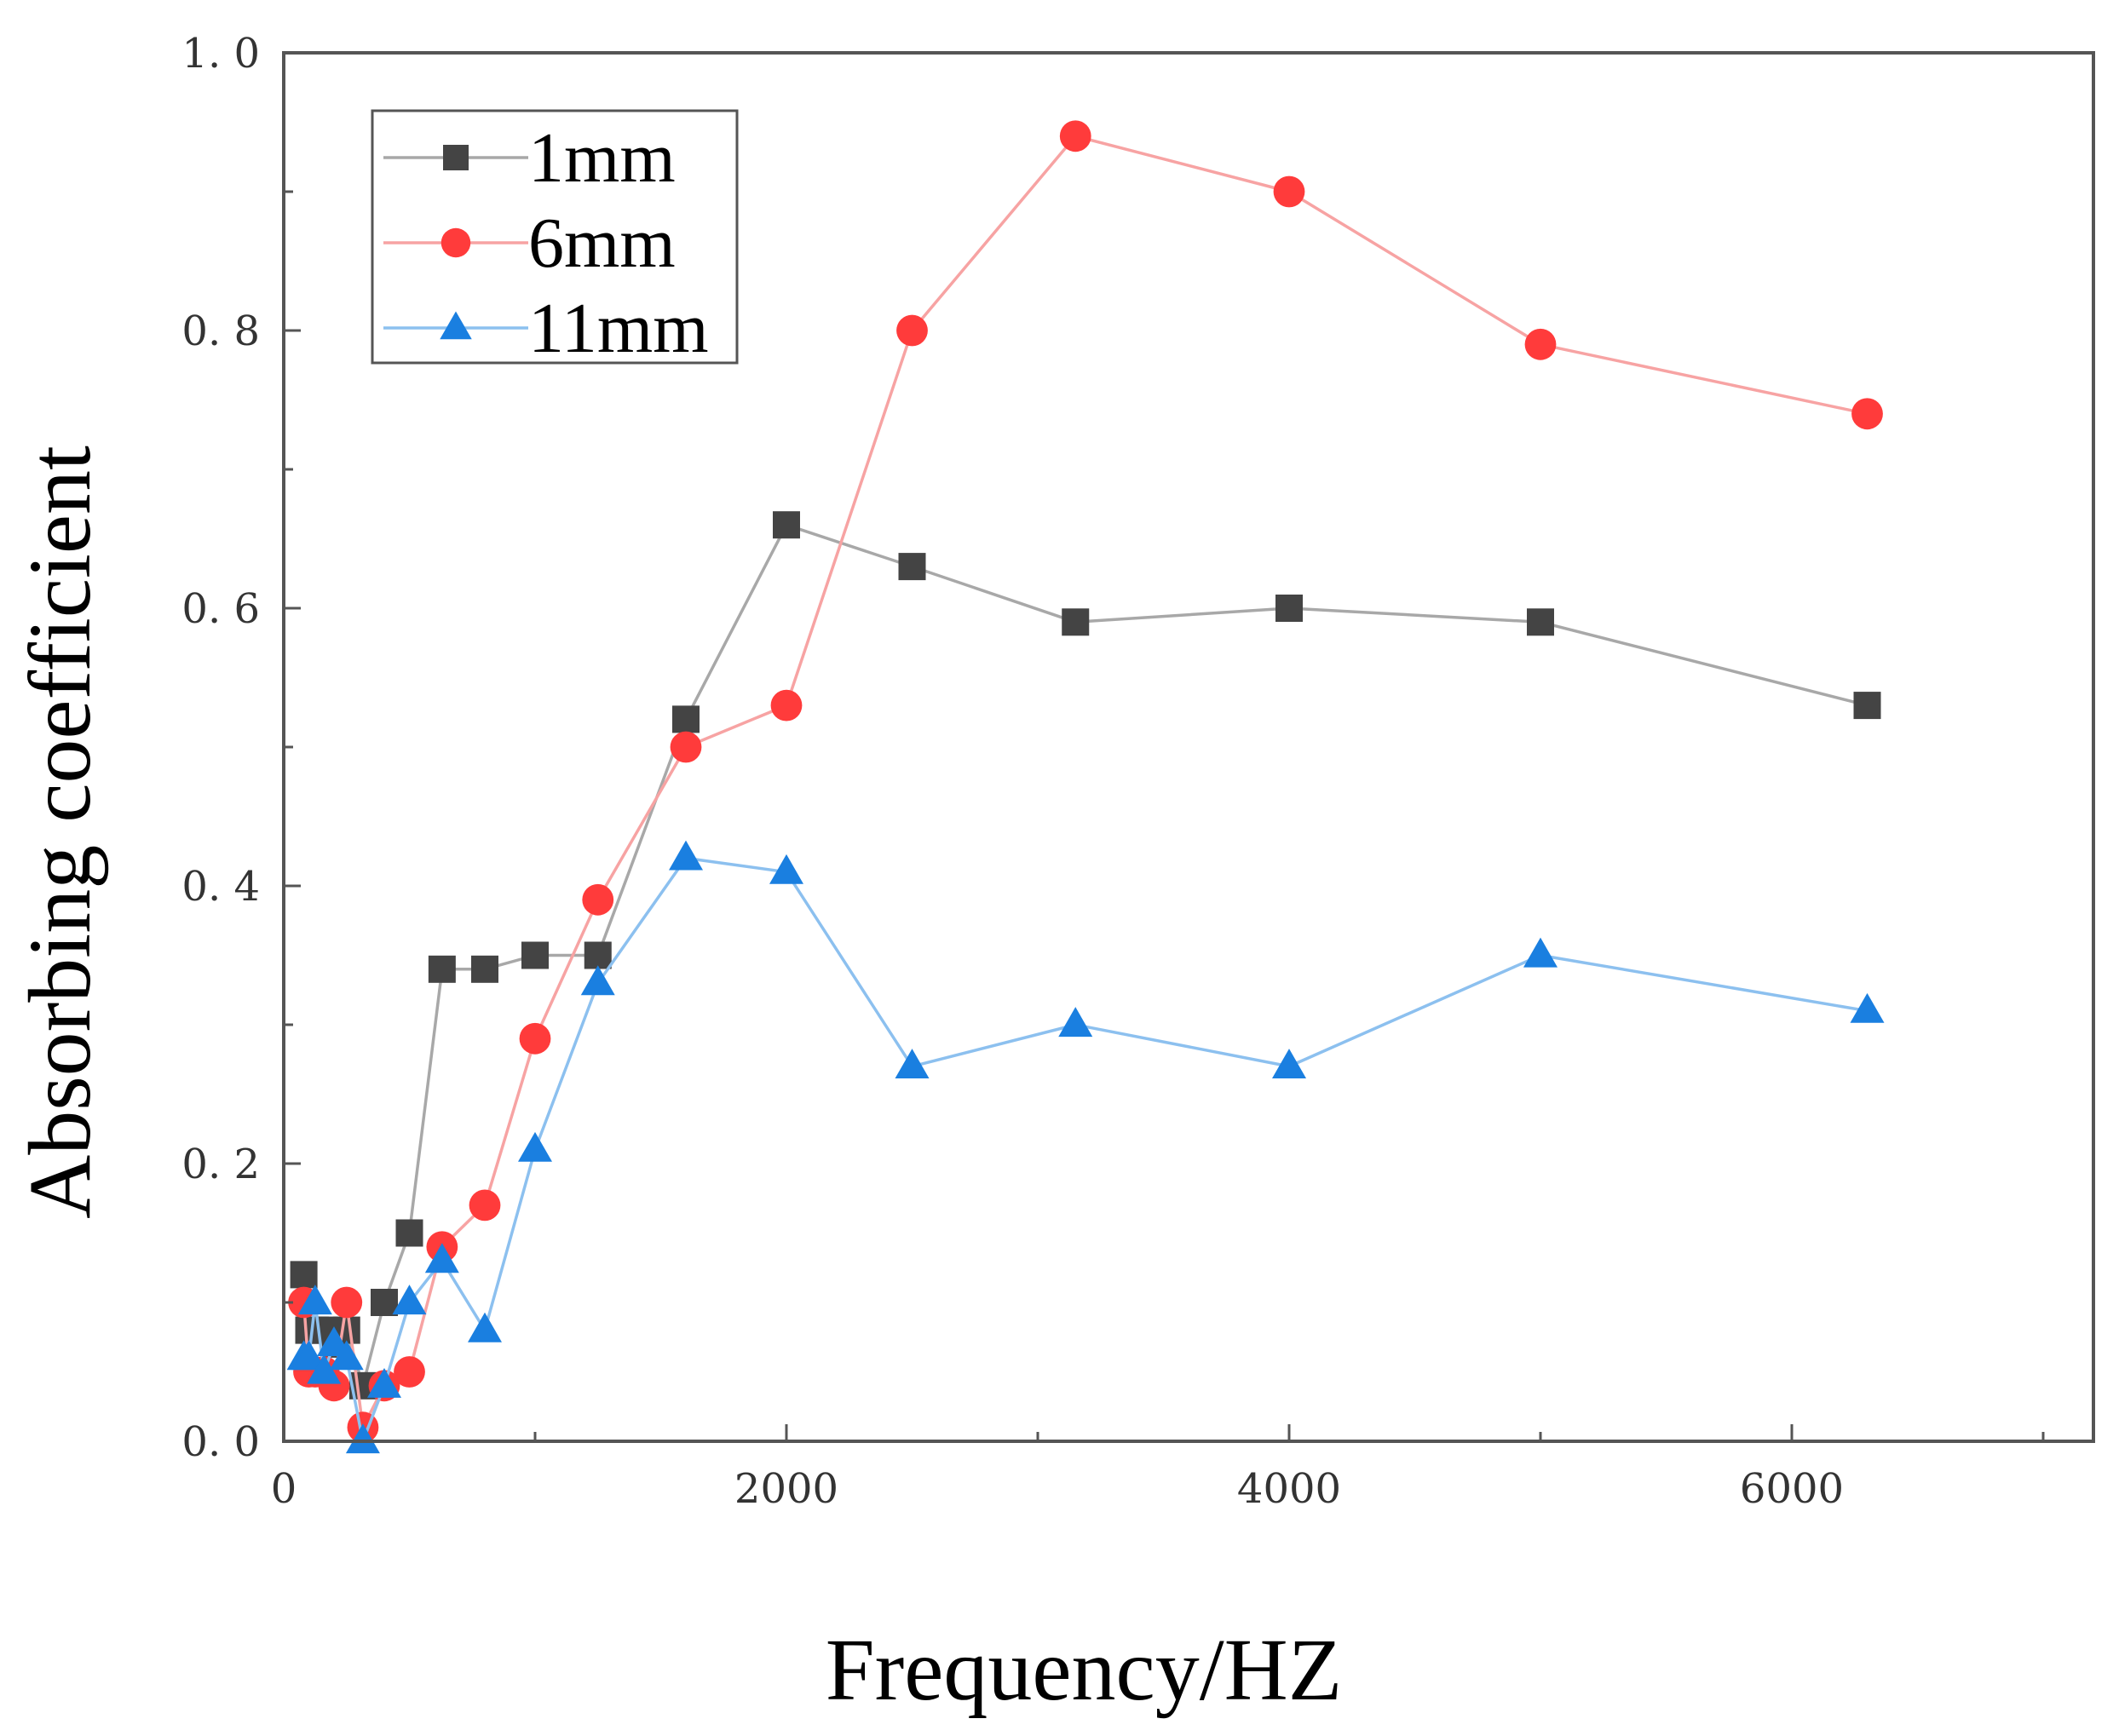 The width and height of the screenshot is (2119, 1736). I want to click on y-axis-title: Absorbing coefficient, so click(60, 832).